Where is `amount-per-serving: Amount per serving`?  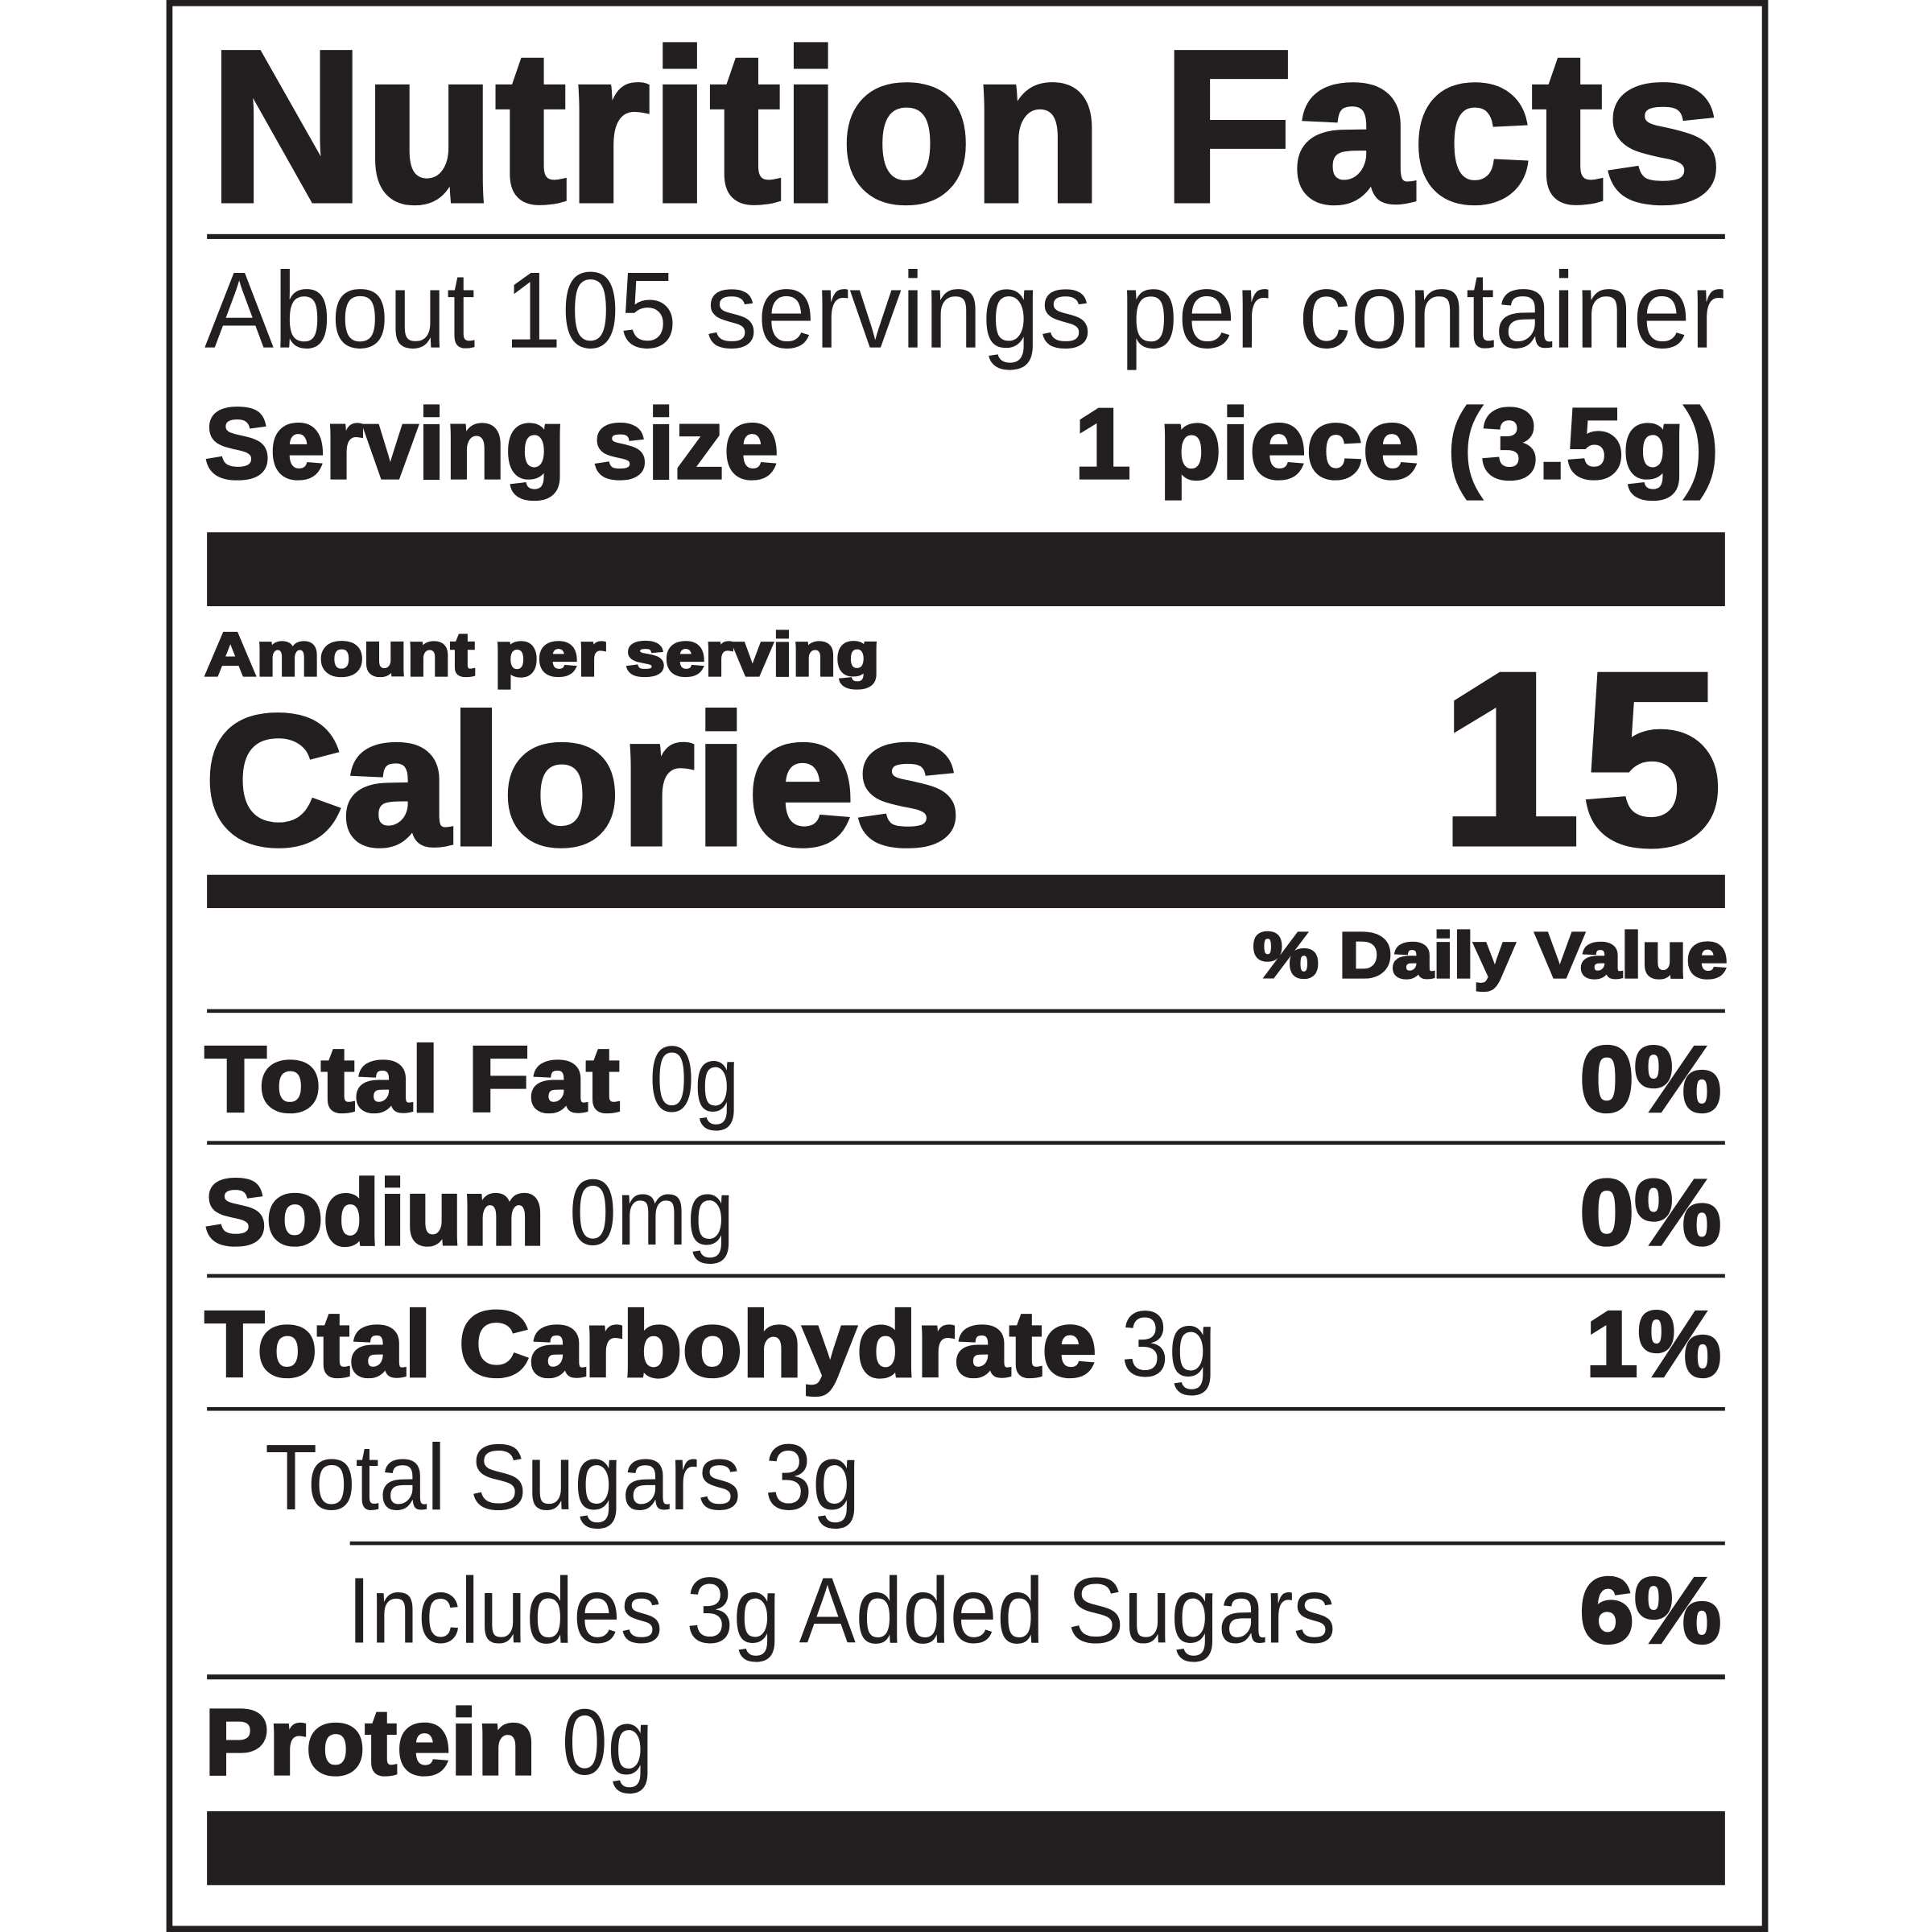
amount-per-serving: Amount per serving is located at coordinates (542, 655).